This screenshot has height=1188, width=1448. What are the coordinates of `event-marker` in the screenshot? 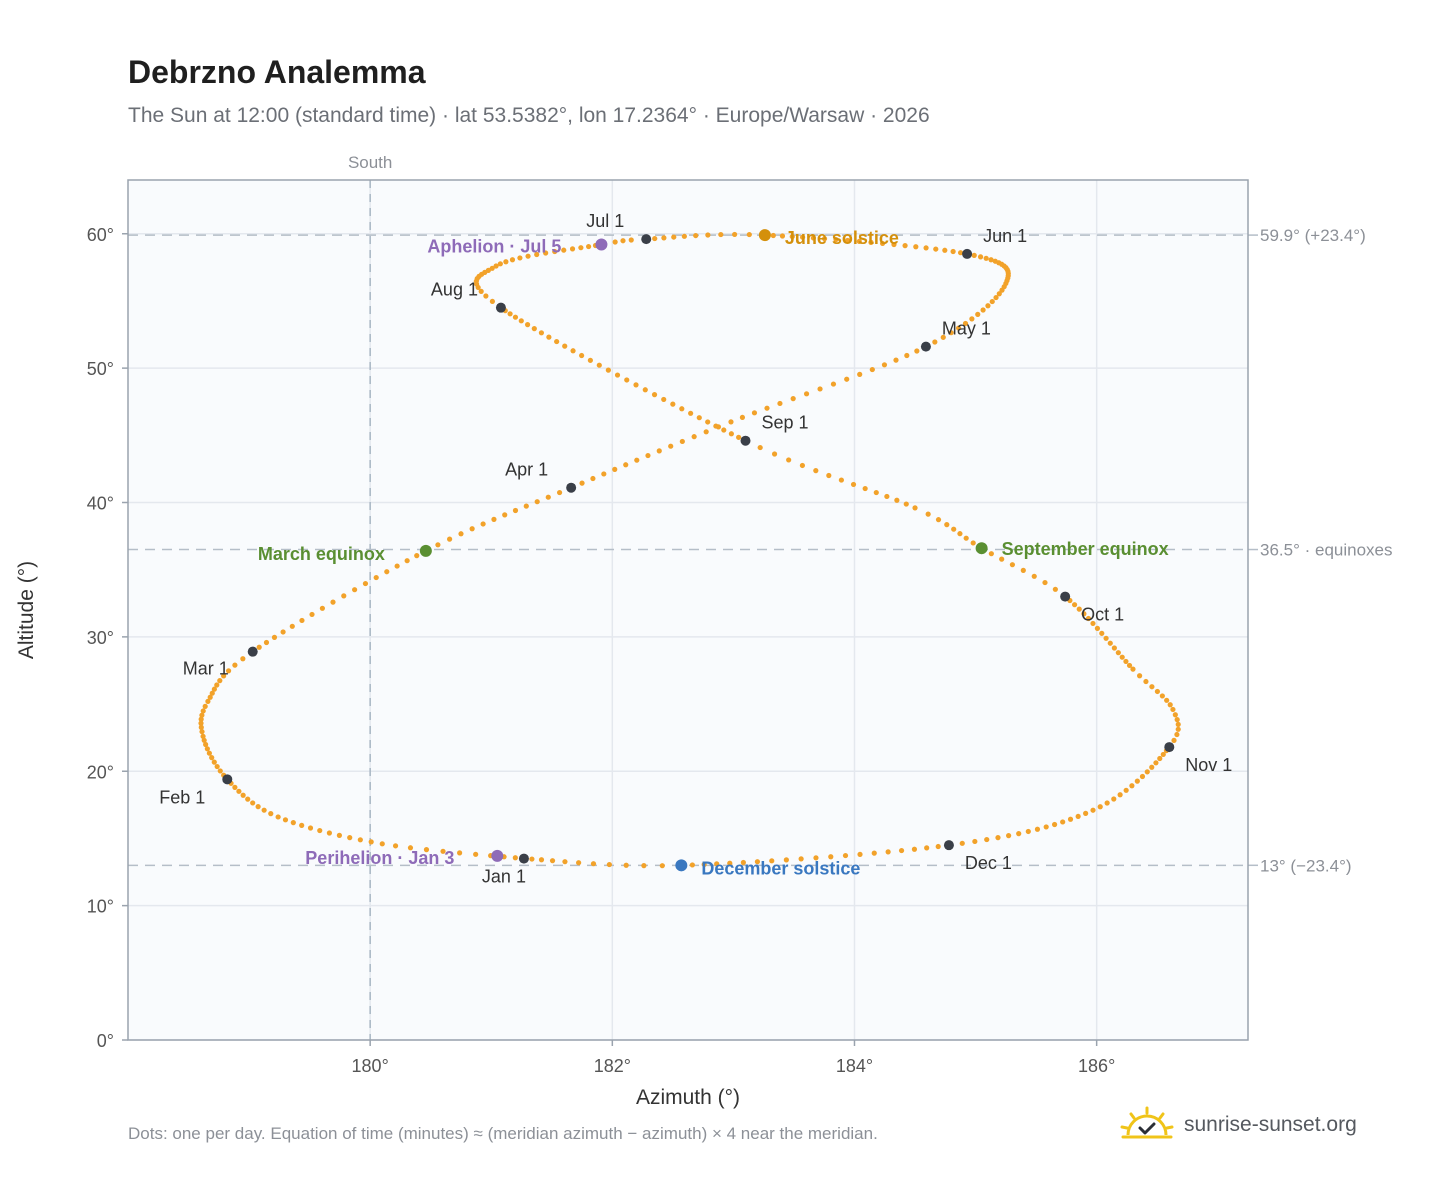 It's located at (497, 855).